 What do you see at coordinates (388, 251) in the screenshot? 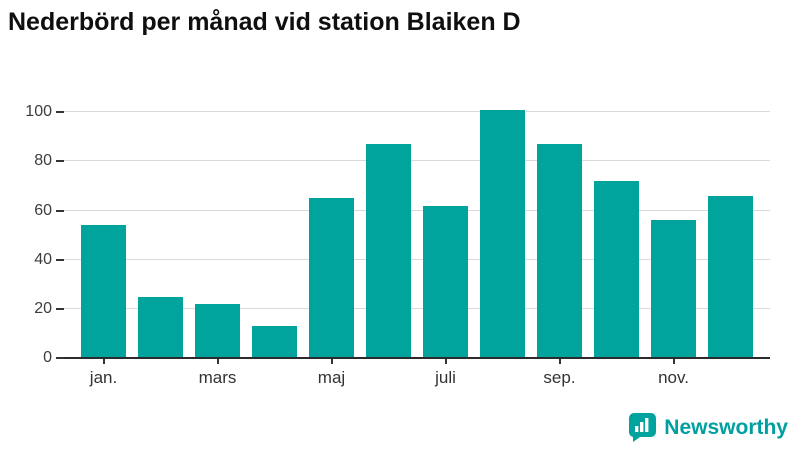
I see `bar-juni` at bounding box center [388, 251].